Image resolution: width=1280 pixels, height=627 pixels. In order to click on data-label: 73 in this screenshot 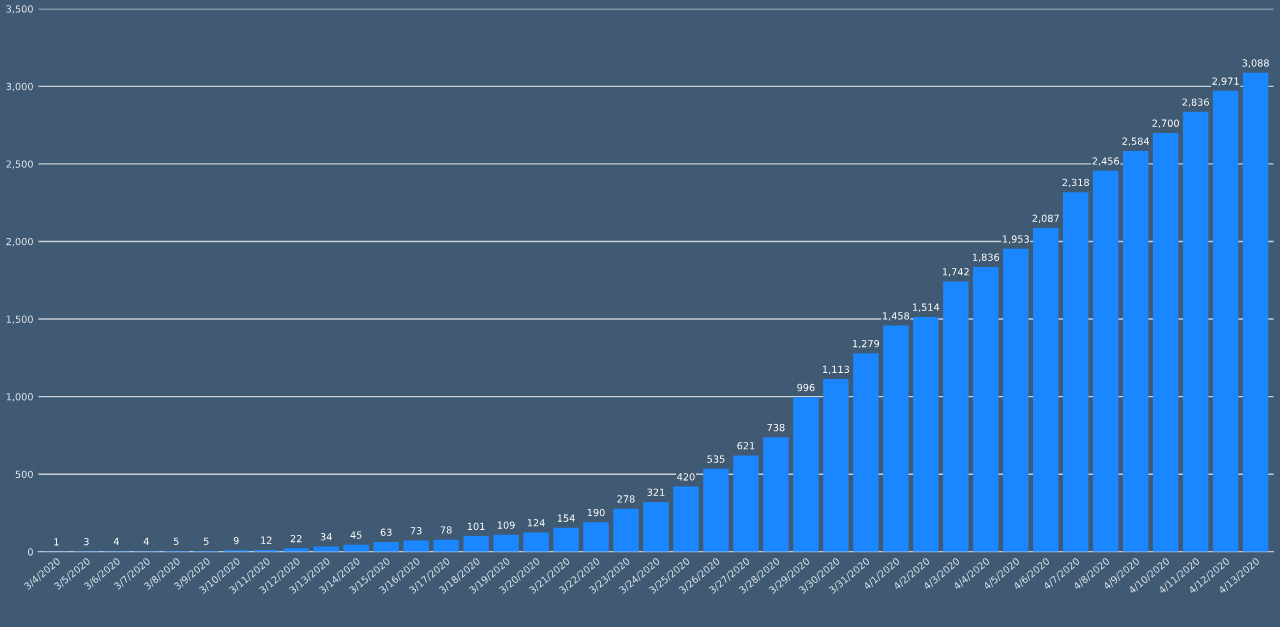, I will do `click(416, 531)`.